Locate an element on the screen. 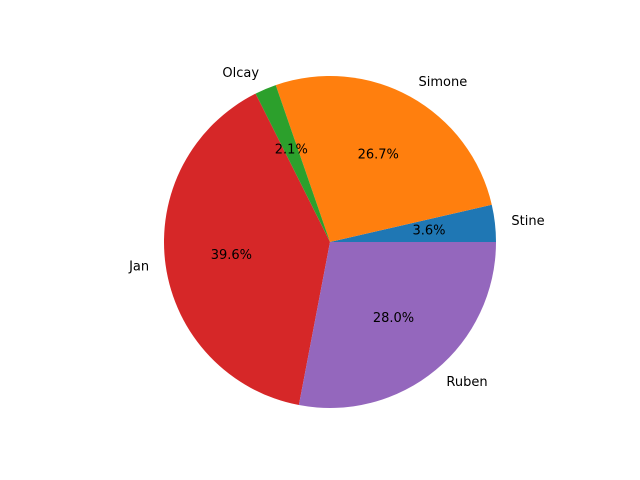  pct-label-simone: 26.7% is located at coordinates (378, 154).